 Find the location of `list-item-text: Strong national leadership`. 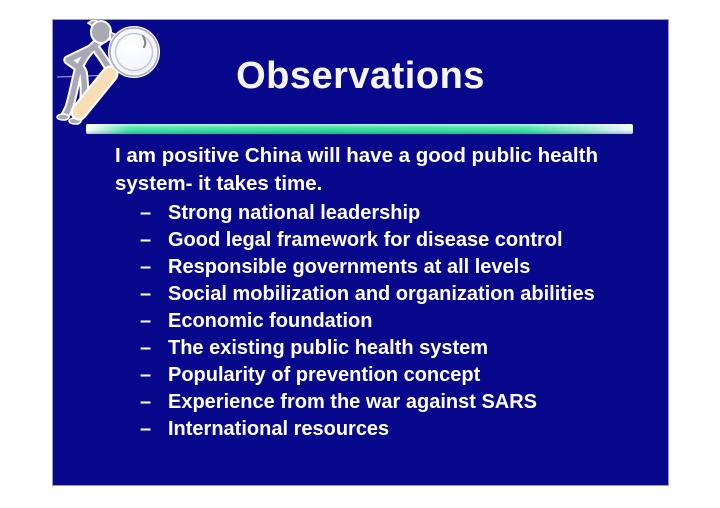

list-item-text: Strong national leadership is located at coordinates (294, 213).